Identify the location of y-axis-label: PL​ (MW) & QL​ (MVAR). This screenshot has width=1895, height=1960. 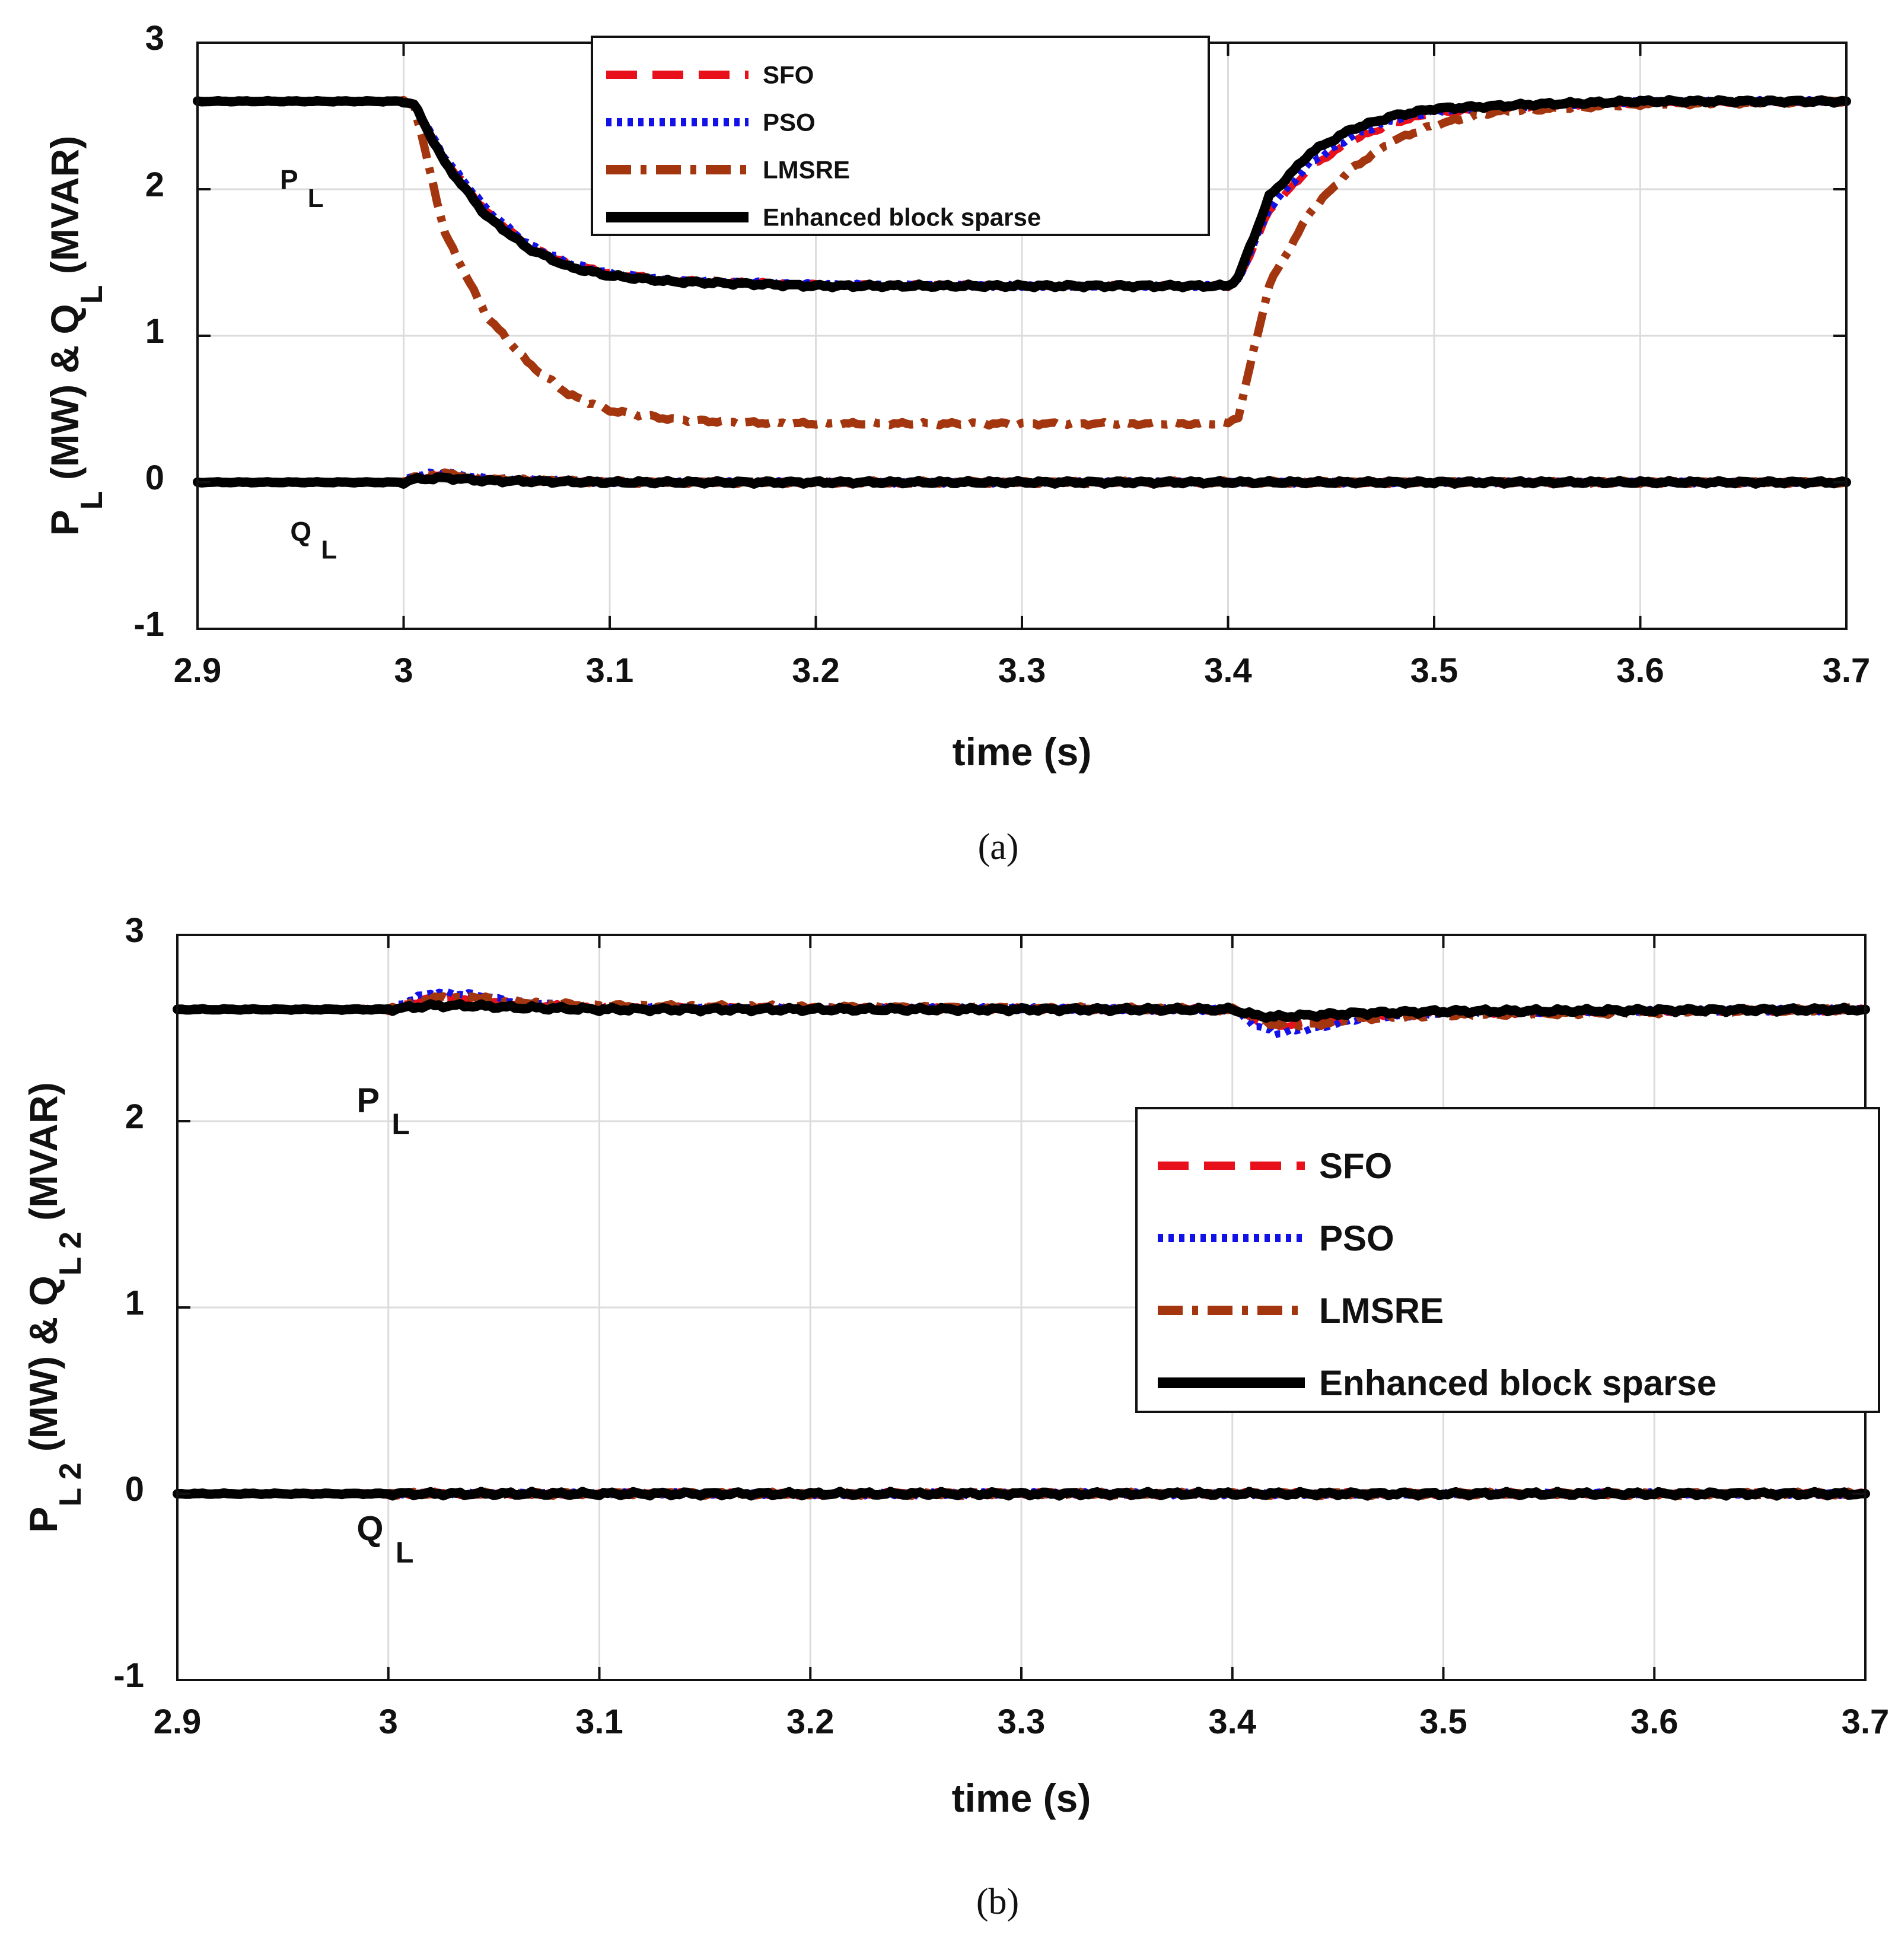
(76, 336).